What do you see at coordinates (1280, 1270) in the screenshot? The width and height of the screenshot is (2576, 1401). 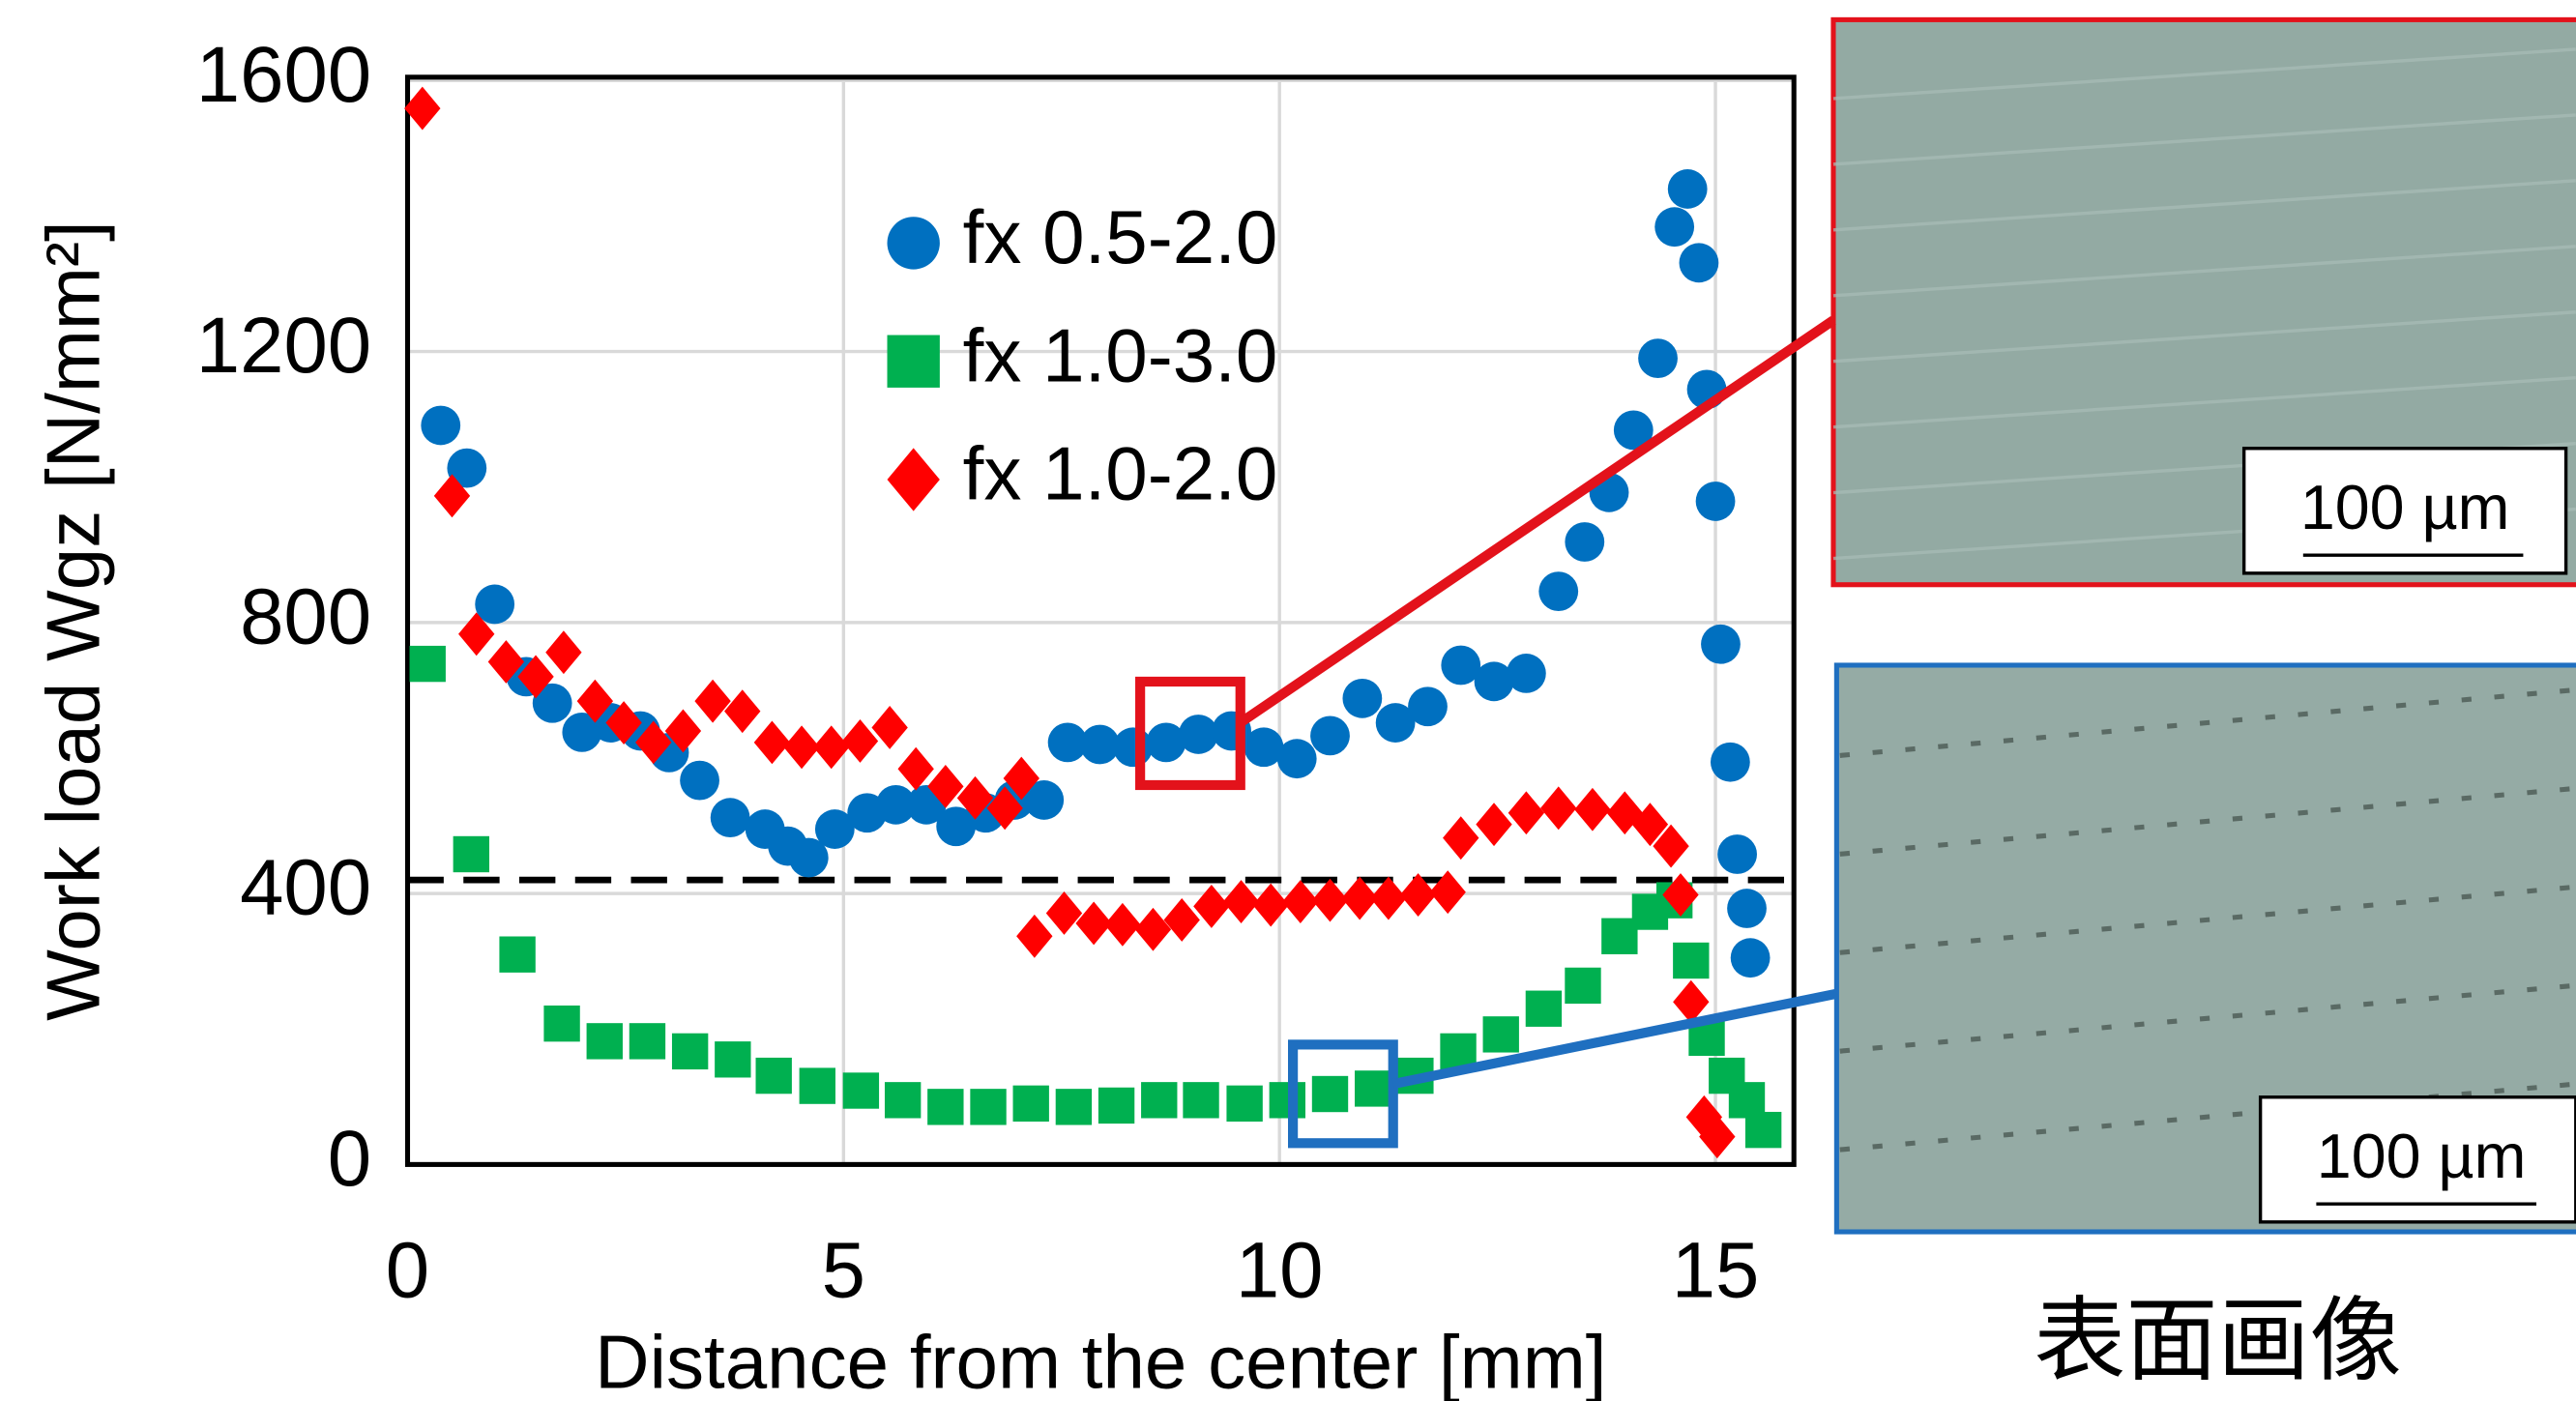 I see `x-tick-label: 10` at bounding box center [1280, 1270].